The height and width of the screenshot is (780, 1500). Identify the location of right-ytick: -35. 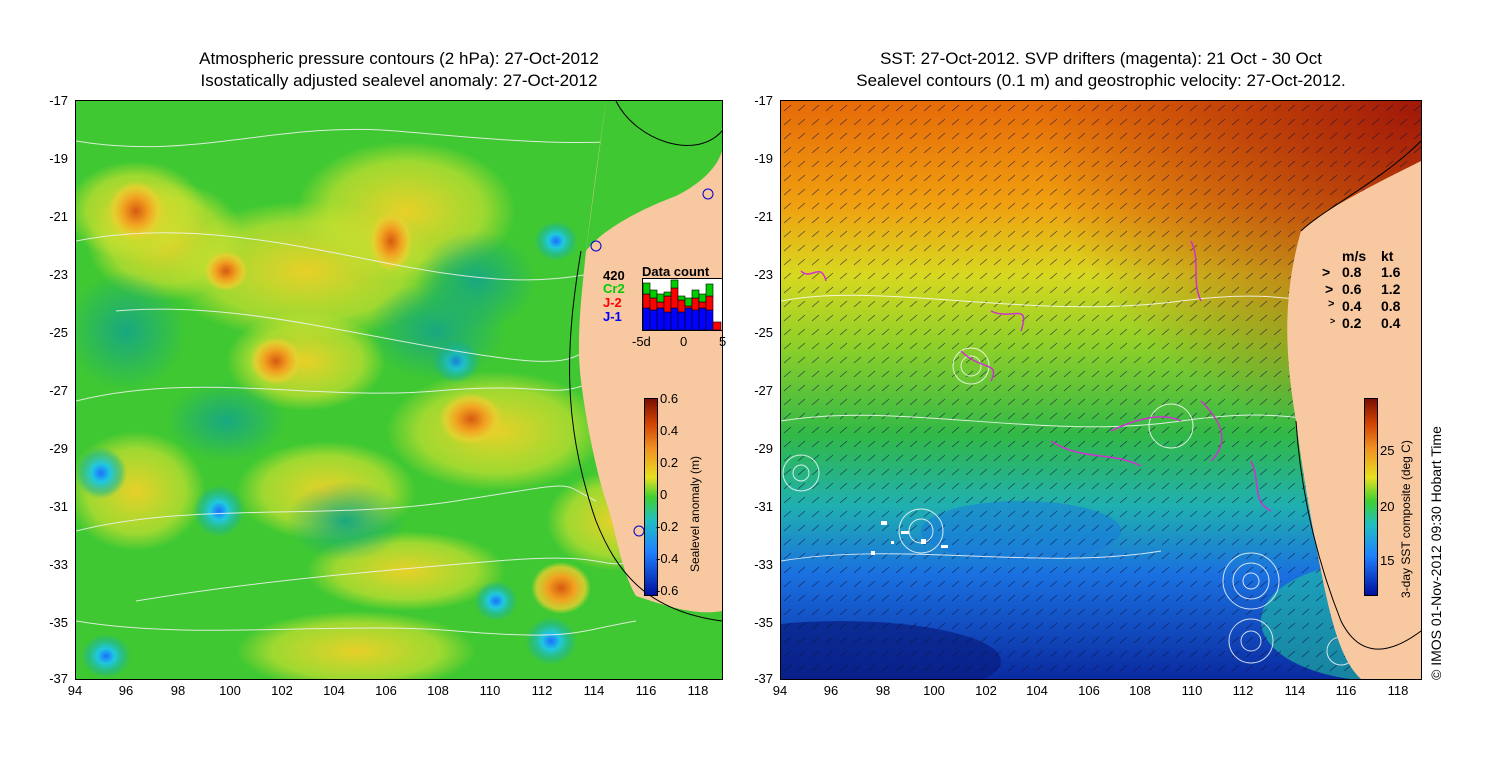
(763, 622).